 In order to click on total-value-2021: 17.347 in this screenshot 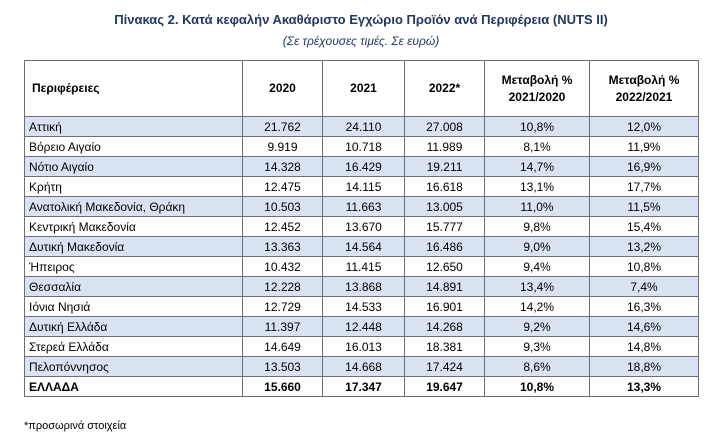, I will do `click(363, 386)`.